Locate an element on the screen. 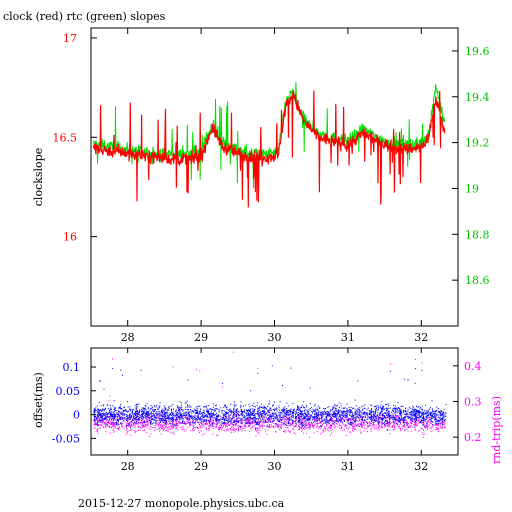 The image size is (512, 512). offset-points is located at coordinates (270, 398).